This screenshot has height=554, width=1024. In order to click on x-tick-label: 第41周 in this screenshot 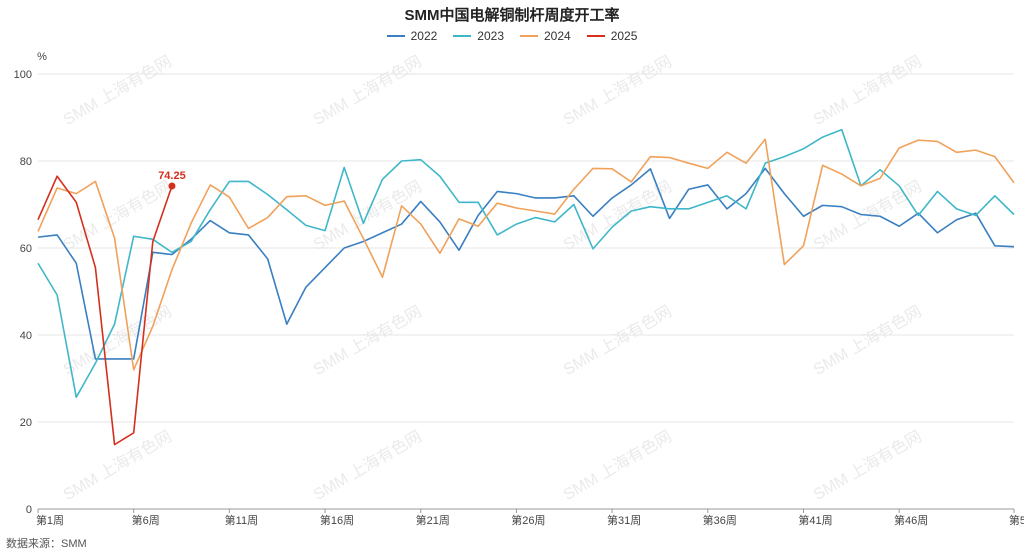, I will do `click(815, 520)`.